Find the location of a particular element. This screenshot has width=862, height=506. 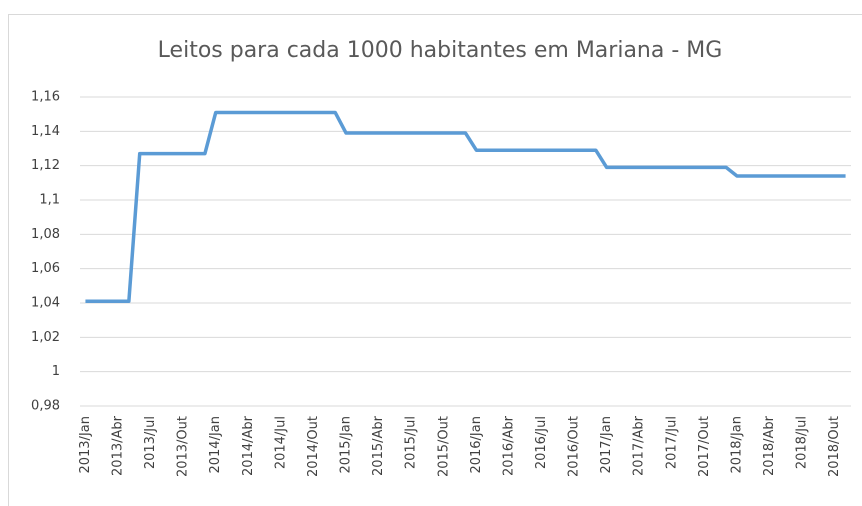

x-tick-label: 2017/Abr is located at coordinates (639, 445).